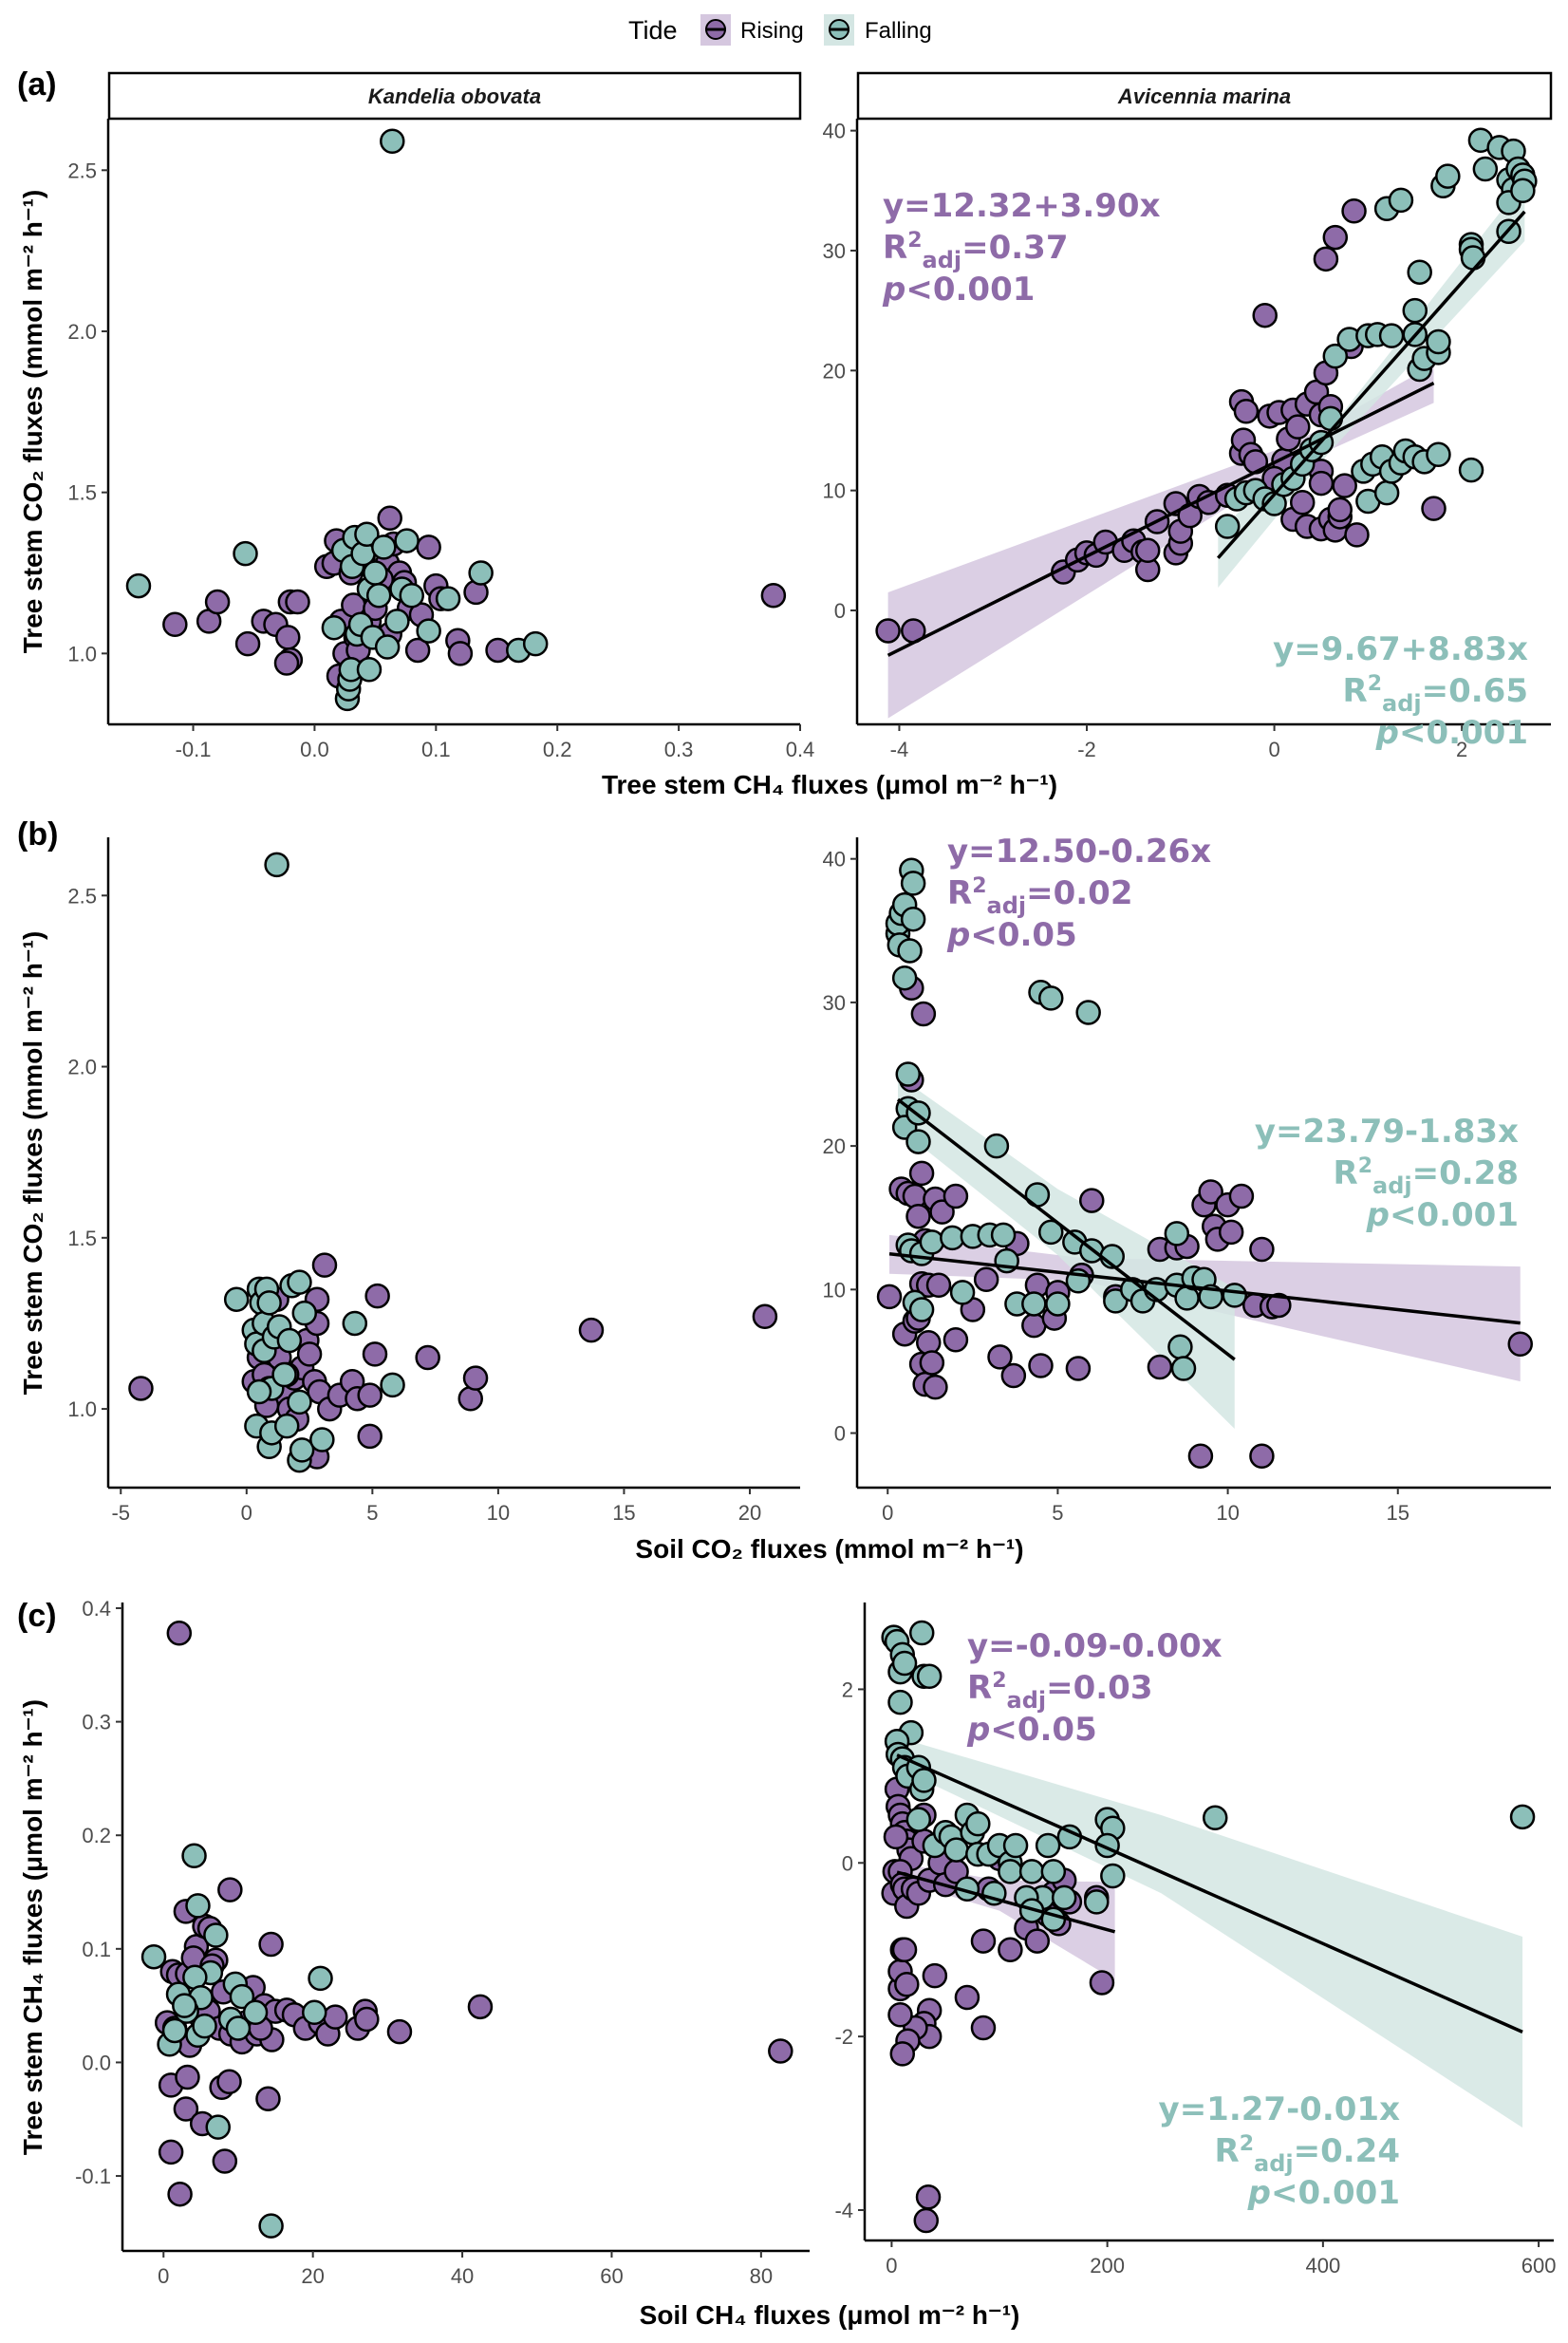 The width and height of the screenshot is (1568, 2343). Describe the element at coordinates (800, 750) in the screenshot. I see `x-tick-label: 0.4` at that location.